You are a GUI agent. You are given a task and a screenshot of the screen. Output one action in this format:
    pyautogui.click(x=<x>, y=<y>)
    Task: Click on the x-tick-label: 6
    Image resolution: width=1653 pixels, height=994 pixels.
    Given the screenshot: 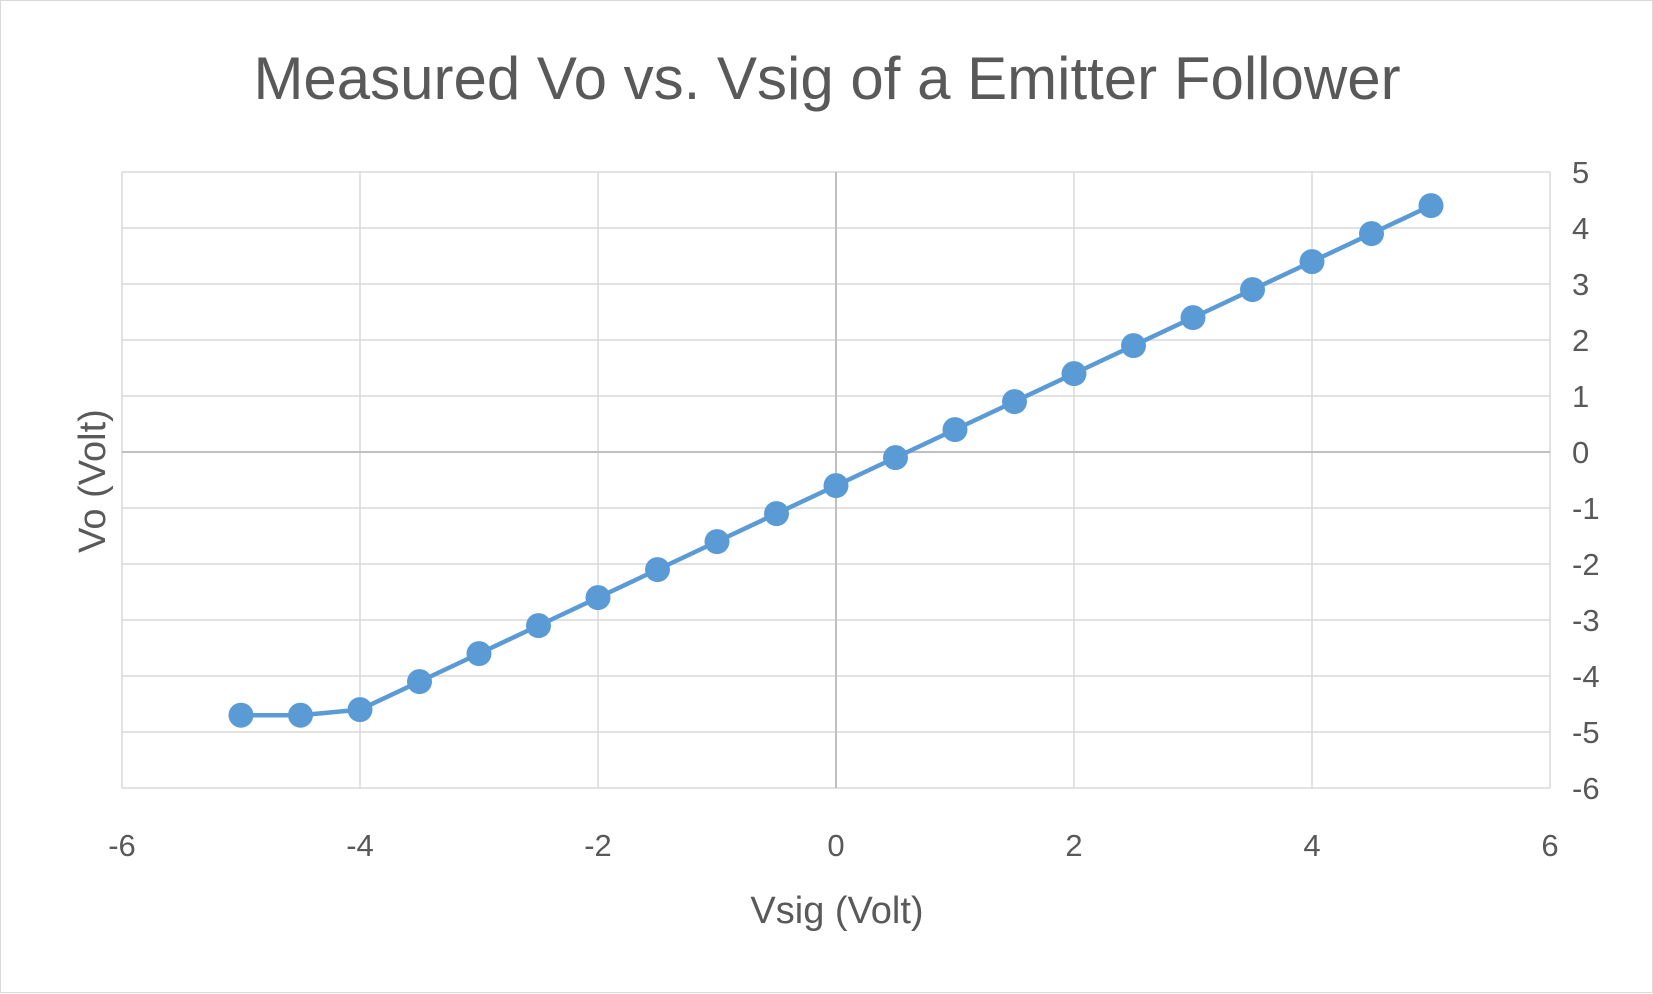 What is the action you would take?
    pyautogui.click(x=1549, y=845)
    